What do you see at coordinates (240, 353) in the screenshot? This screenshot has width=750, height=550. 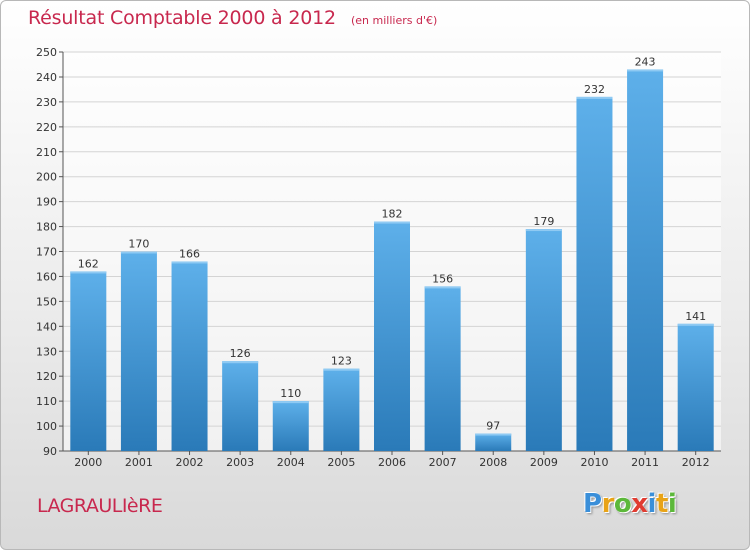 I see `data-label: 126` at bounding box center [240, 353].